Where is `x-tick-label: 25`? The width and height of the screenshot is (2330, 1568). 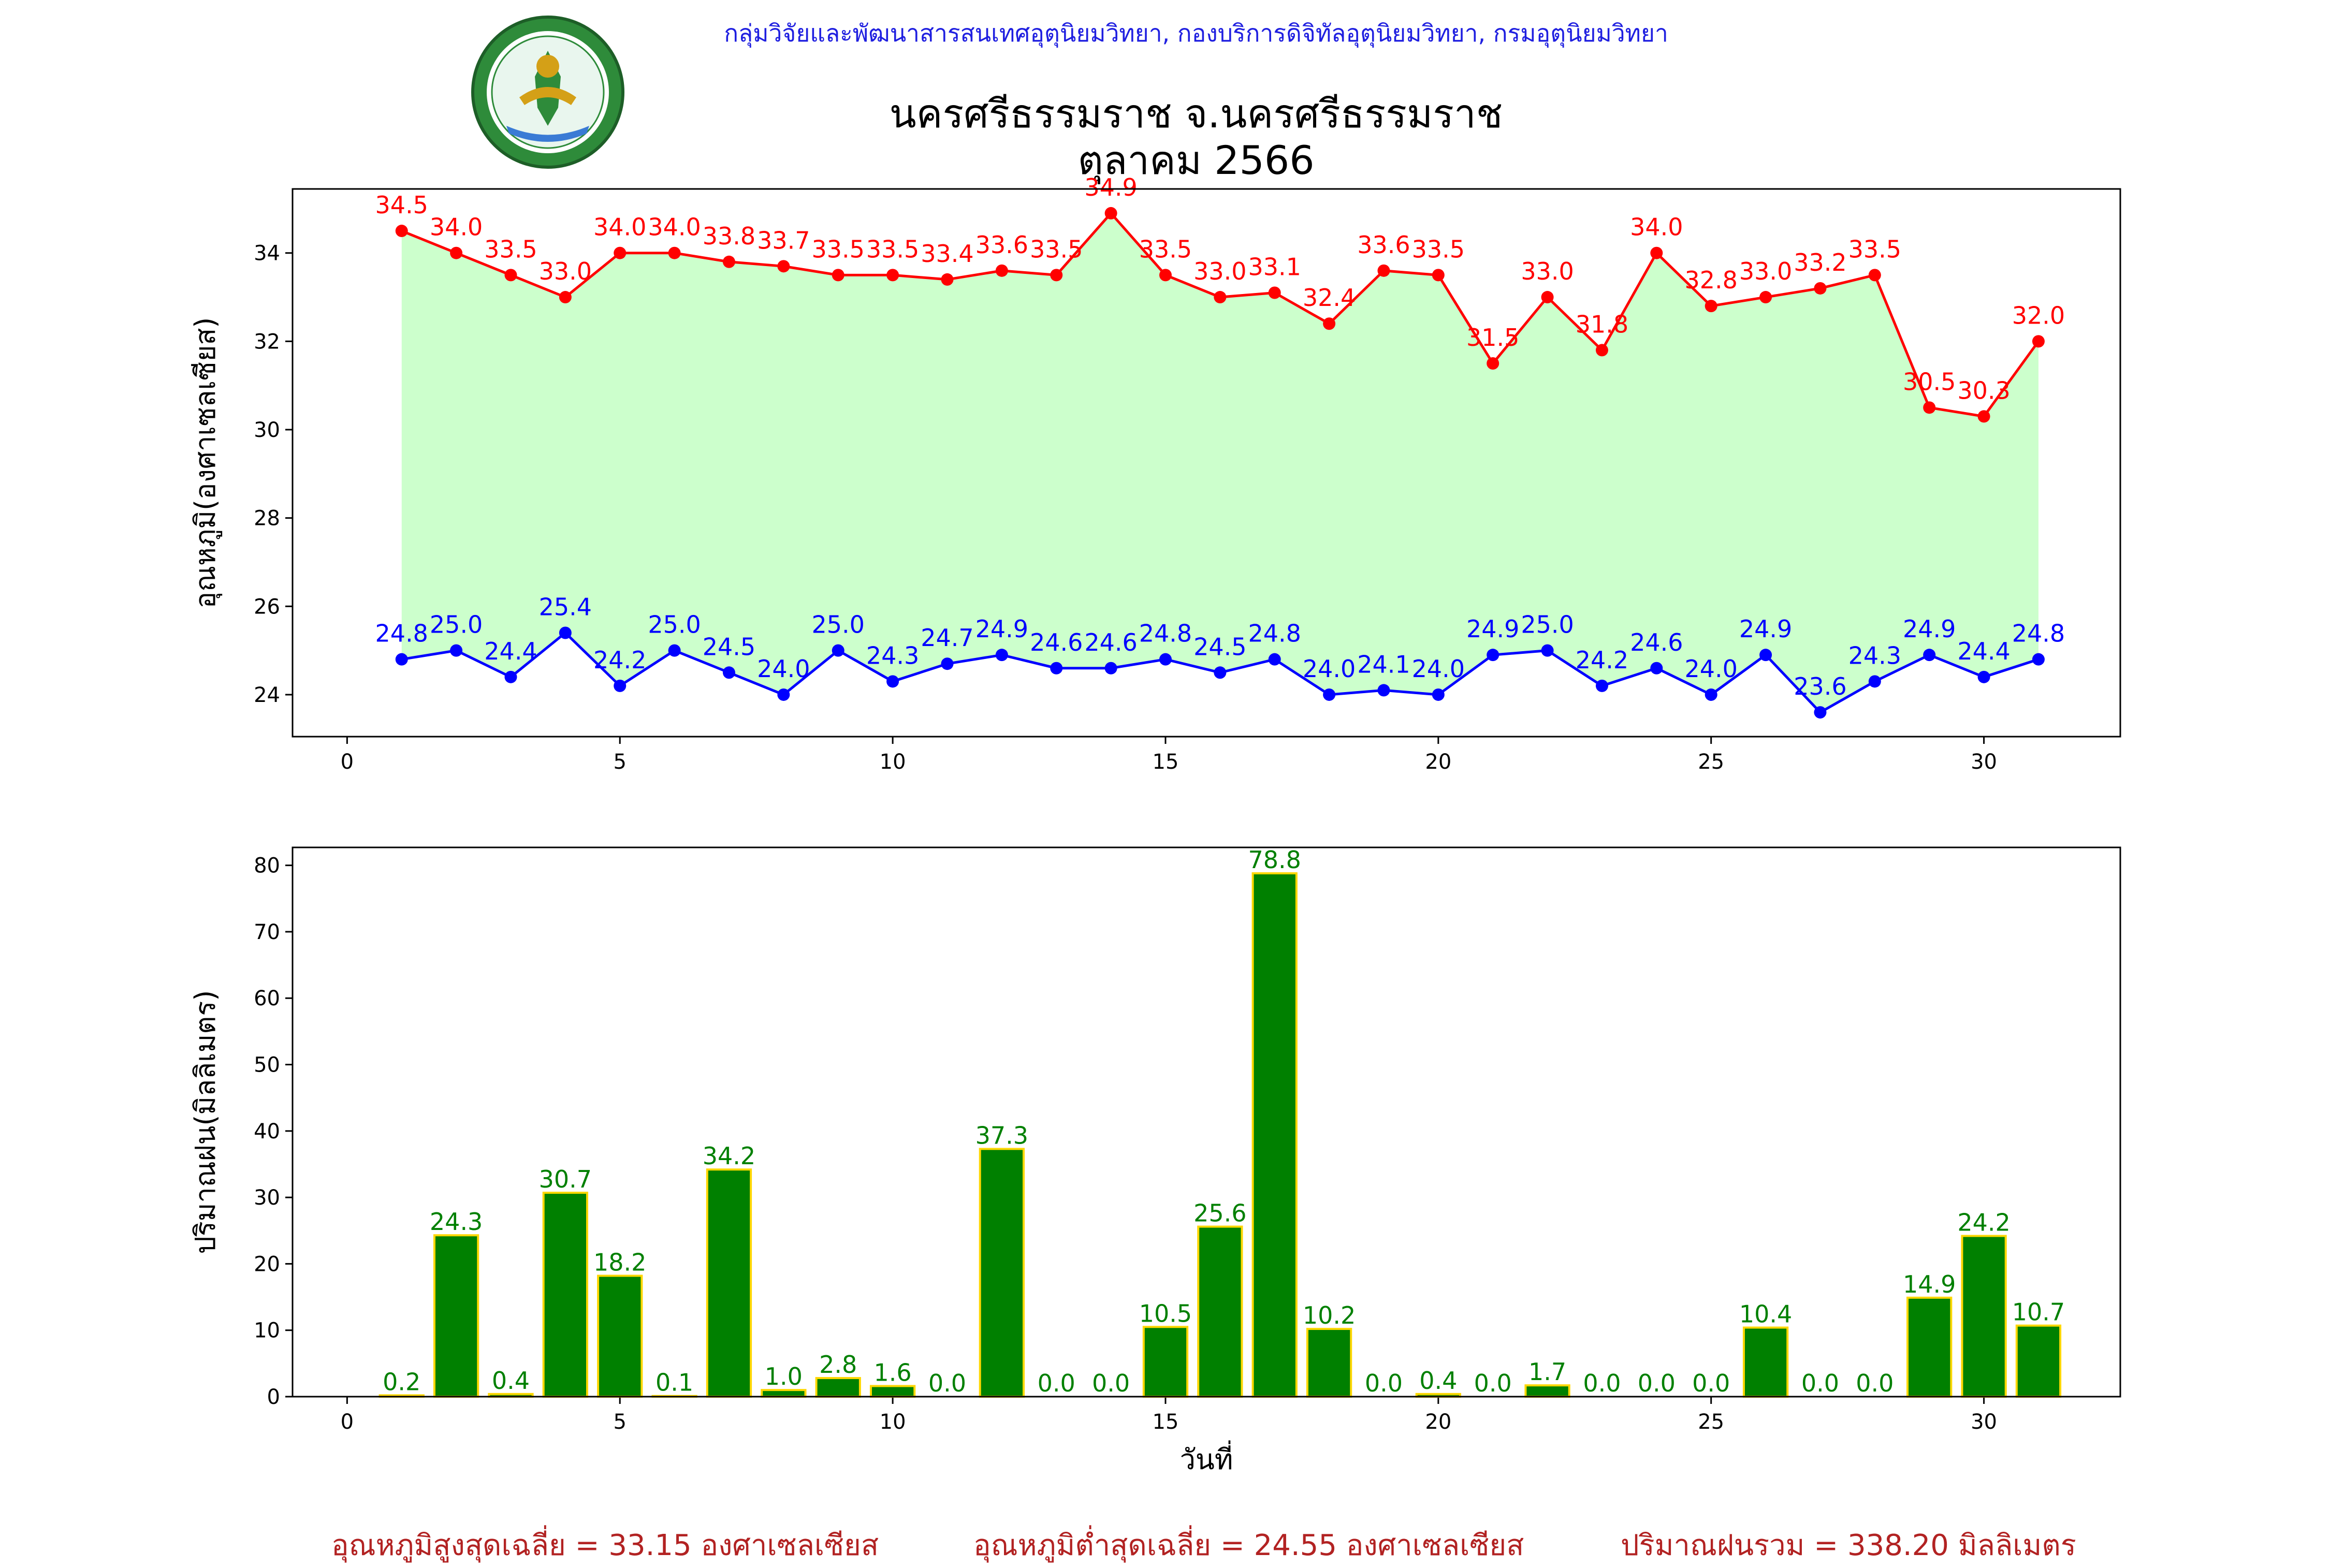
x-tick-label: 25 is located at coordinates (1711, 762).